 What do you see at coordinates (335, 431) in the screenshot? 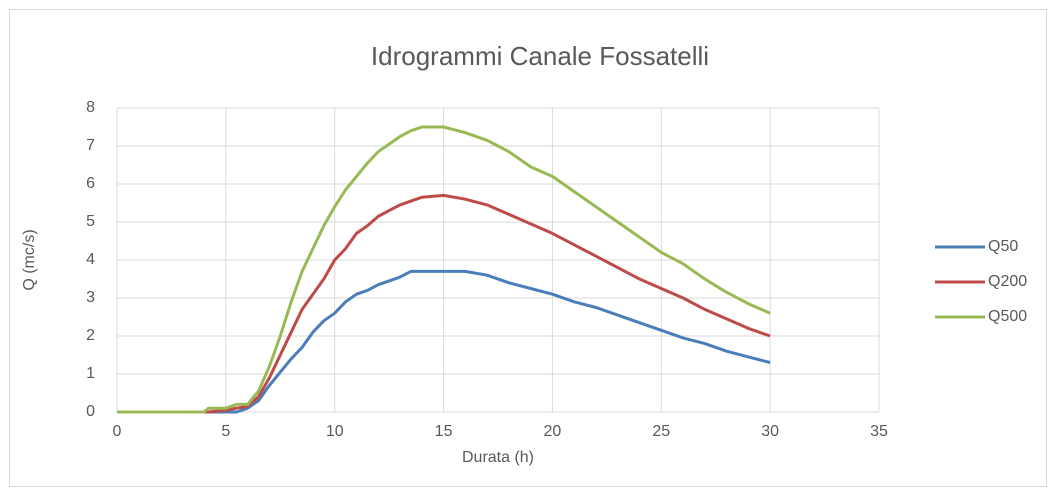
I see `x-tick-label: 10` at bounding box center [335, 431].